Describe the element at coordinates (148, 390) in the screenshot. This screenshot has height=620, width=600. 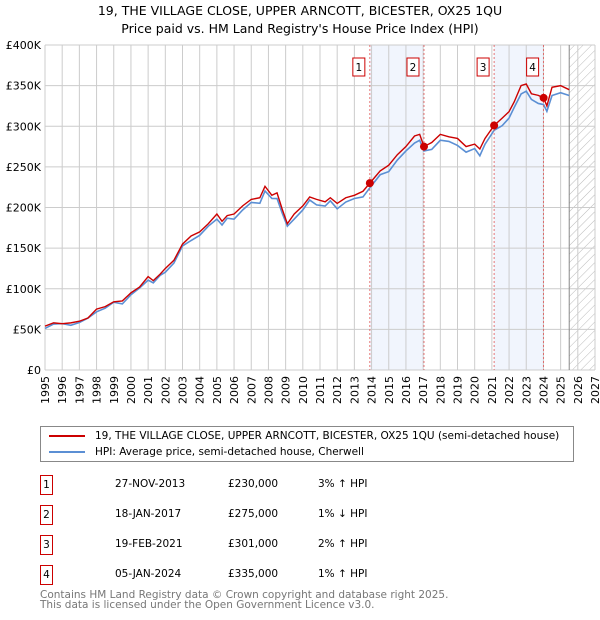
I see `x-tick-label: 2001` at that location.